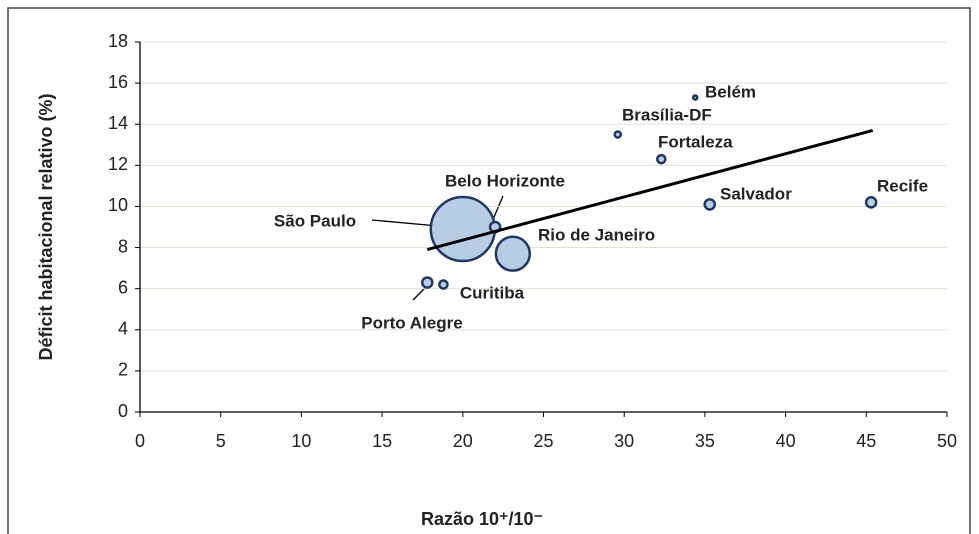 This screenshot has height=534, width=979. I want to click on data-label: Rio de Janeiro, so click(596, 234).